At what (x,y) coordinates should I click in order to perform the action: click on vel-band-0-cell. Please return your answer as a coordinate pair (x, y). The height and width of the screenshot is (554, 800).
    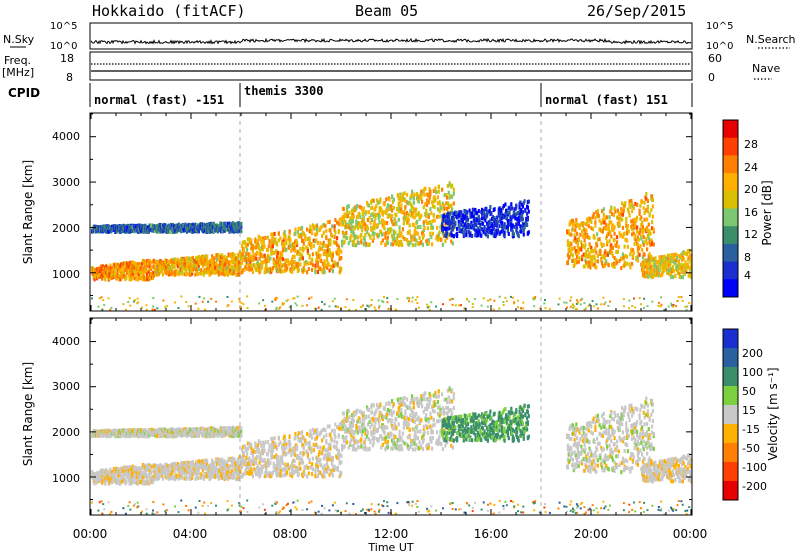
    Looking at the image, I should click on (131, 479).